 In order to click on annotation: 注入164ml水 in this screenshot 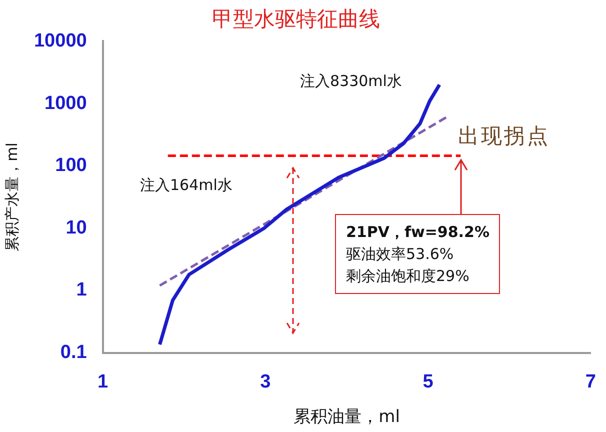, I will do `click(186, 185)`.